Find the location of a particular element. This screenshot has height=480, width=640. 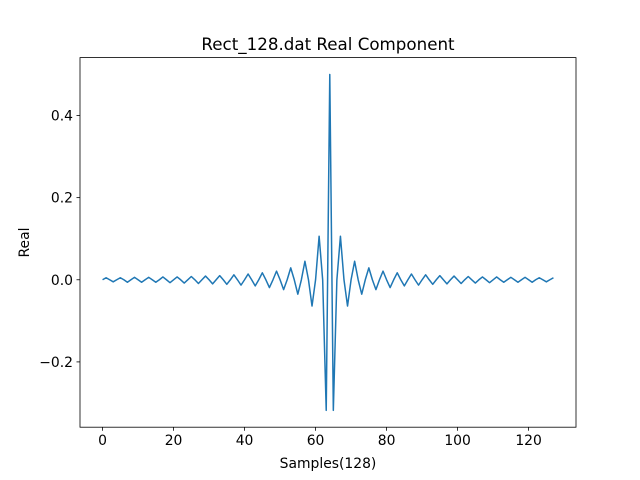

x-tick-label: 60 is located at coordinates (316, 441).